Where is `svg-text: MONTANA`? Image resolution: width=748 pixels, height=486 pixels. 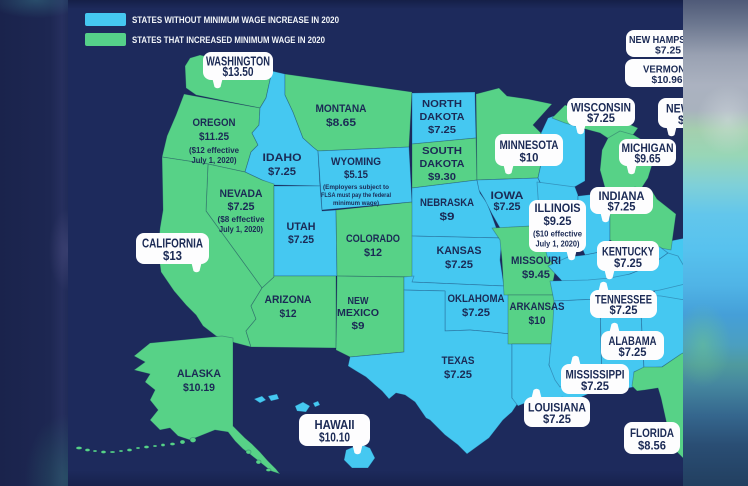
svg-text: MONTANA is located at coordinates (341, 109).